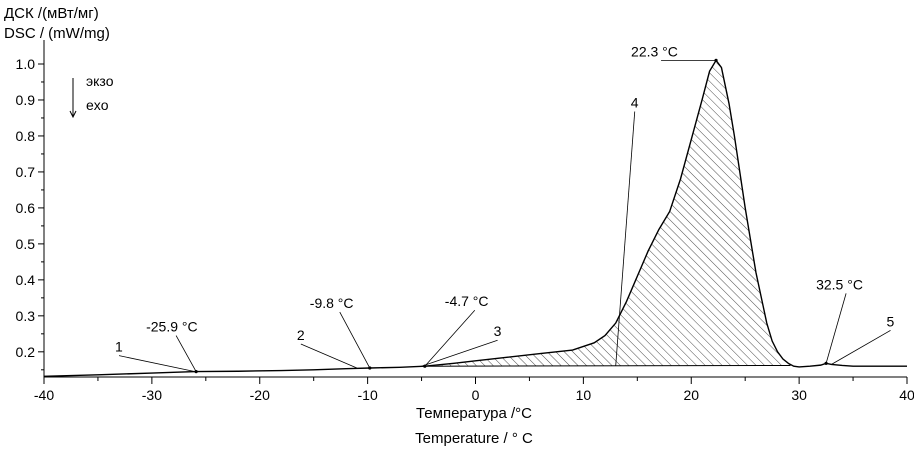  I want to click on peak-baseline, so click(607, 365).